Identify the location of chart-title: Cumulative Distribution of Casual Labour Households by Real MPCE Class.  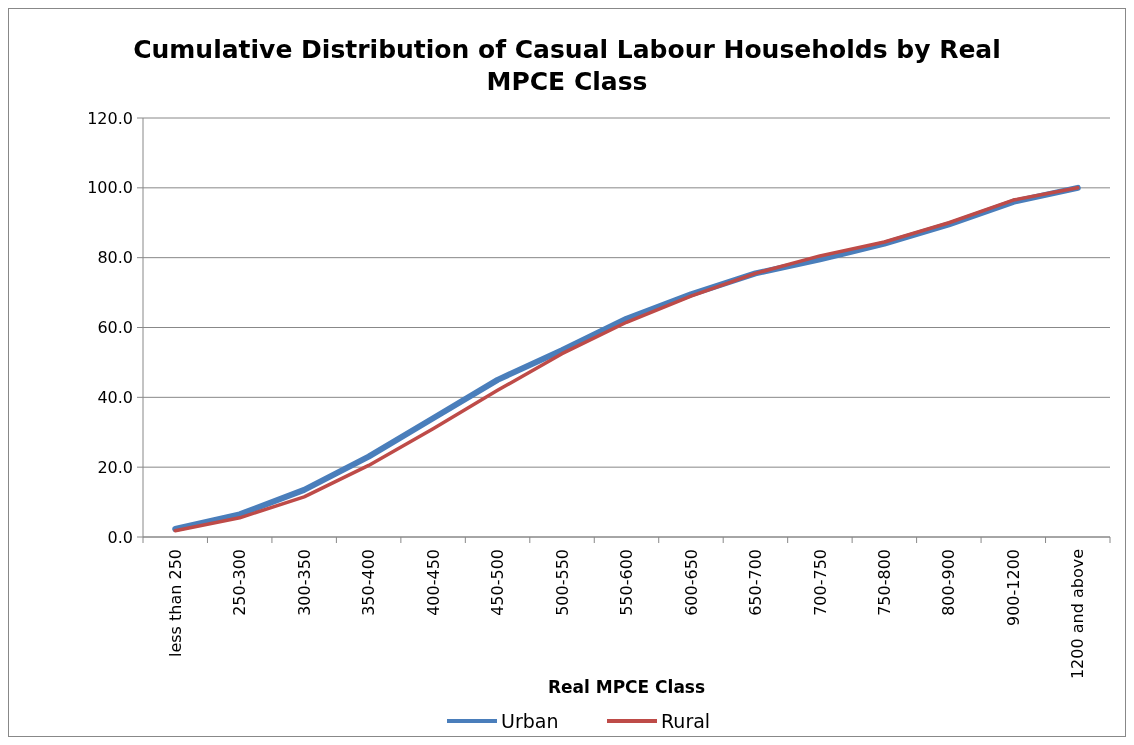
(567, 65).